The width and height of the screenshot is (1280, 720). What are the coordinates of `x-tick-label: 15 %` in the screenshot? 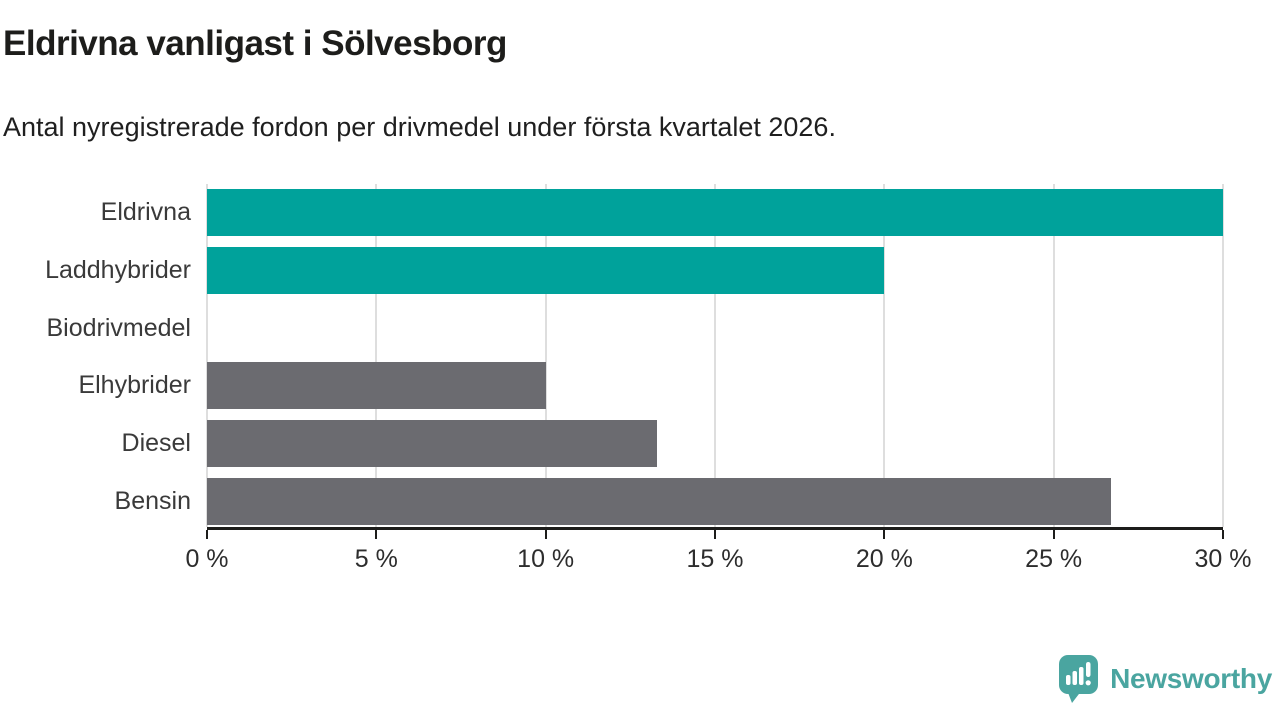 It's located at (715, 559).